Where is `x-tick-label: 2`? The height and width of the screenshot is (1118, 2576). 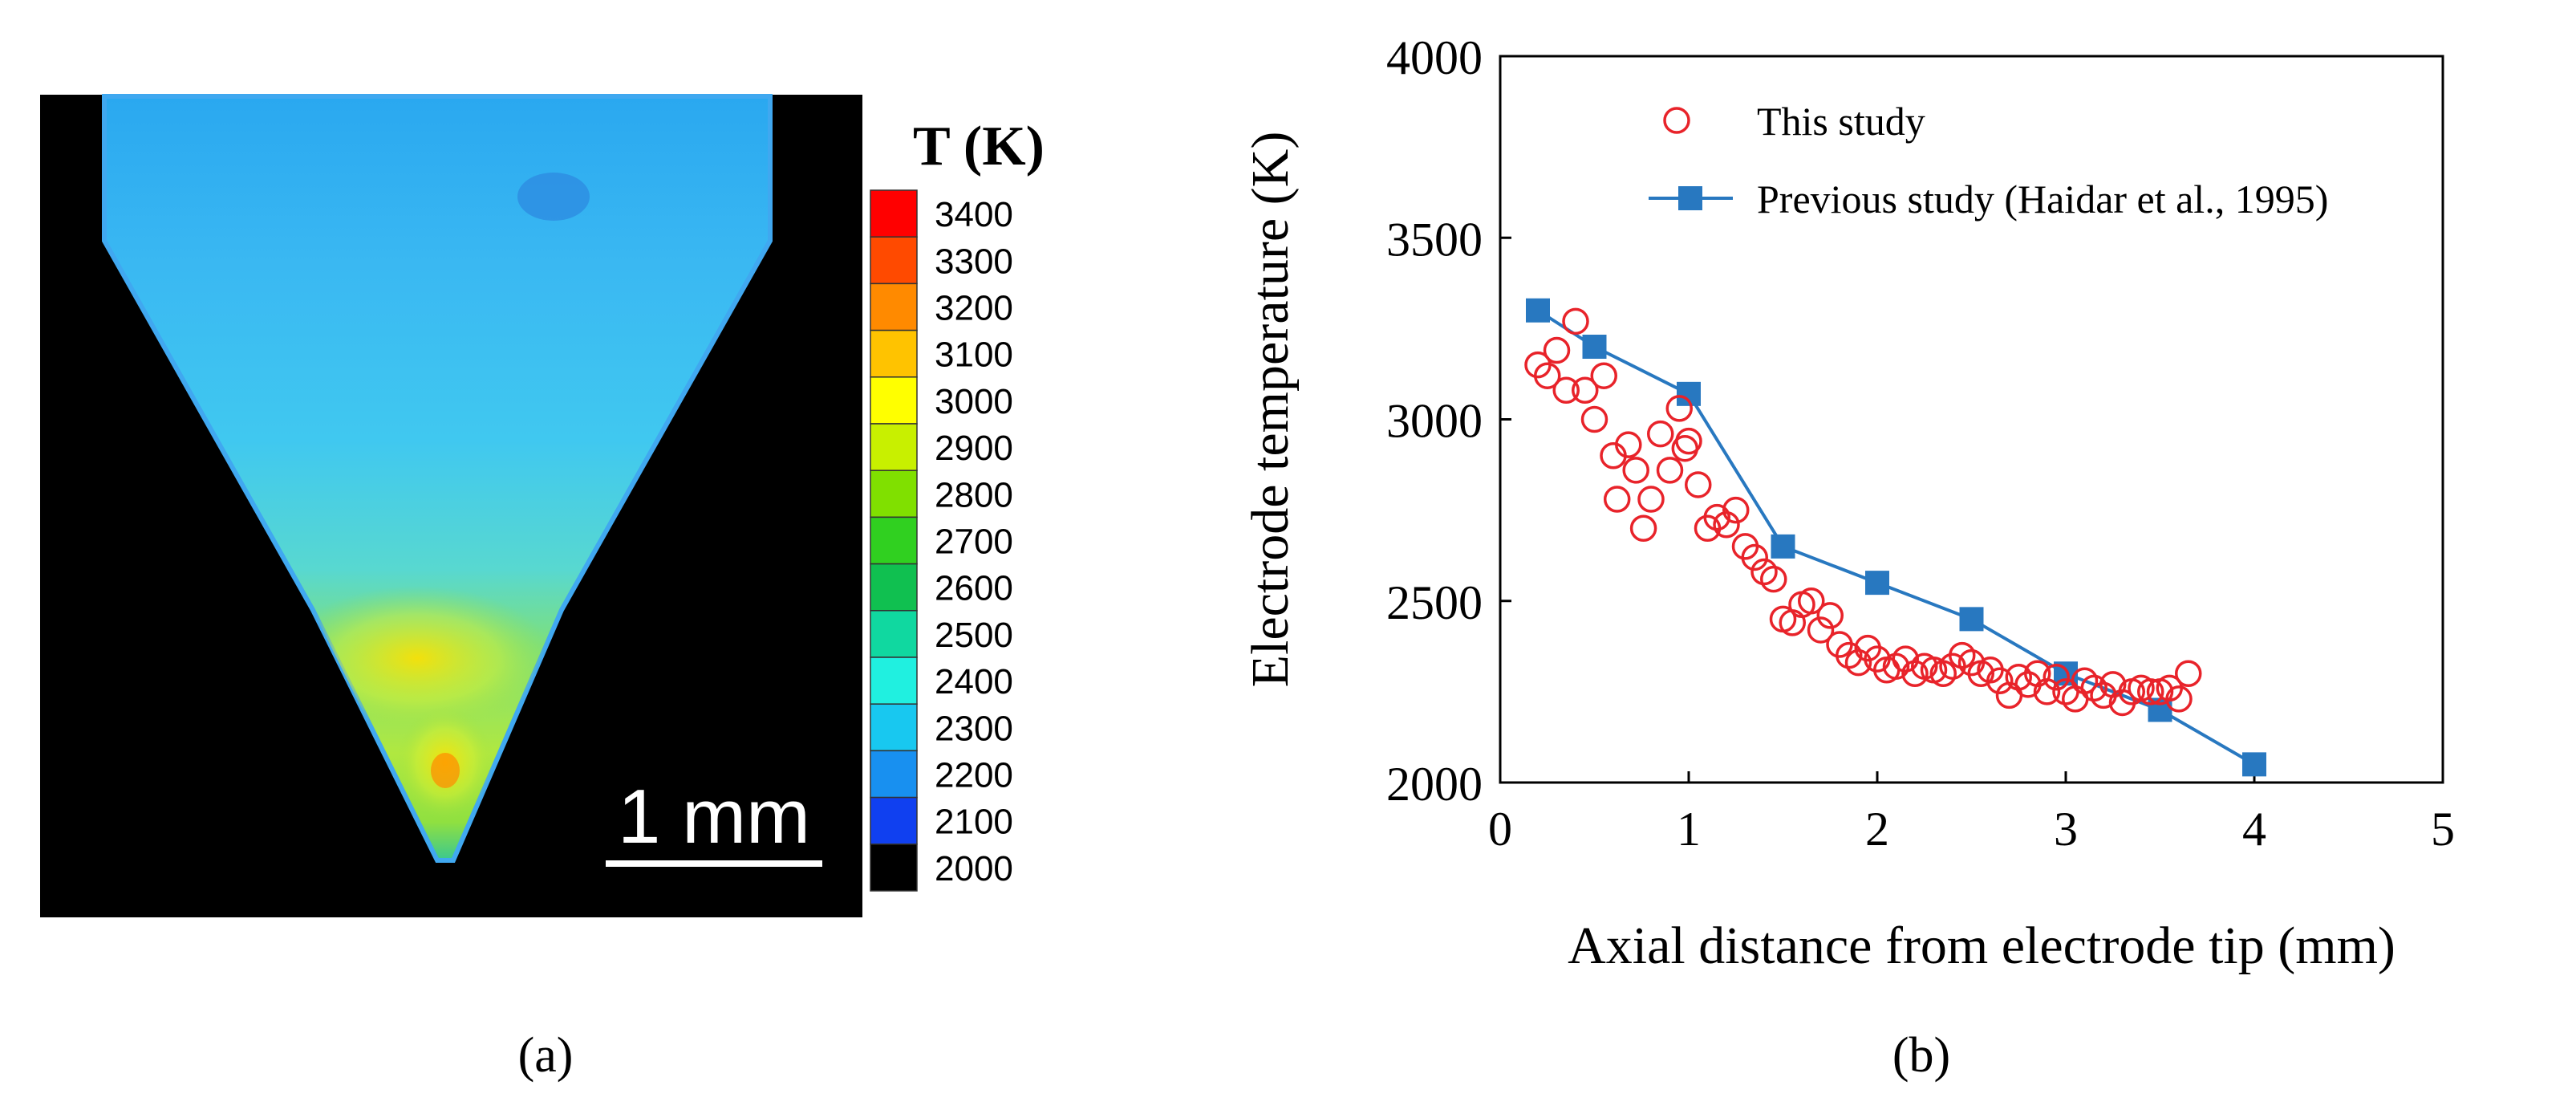
x-tick-label: 2 is located at coordinates (1877, 829).